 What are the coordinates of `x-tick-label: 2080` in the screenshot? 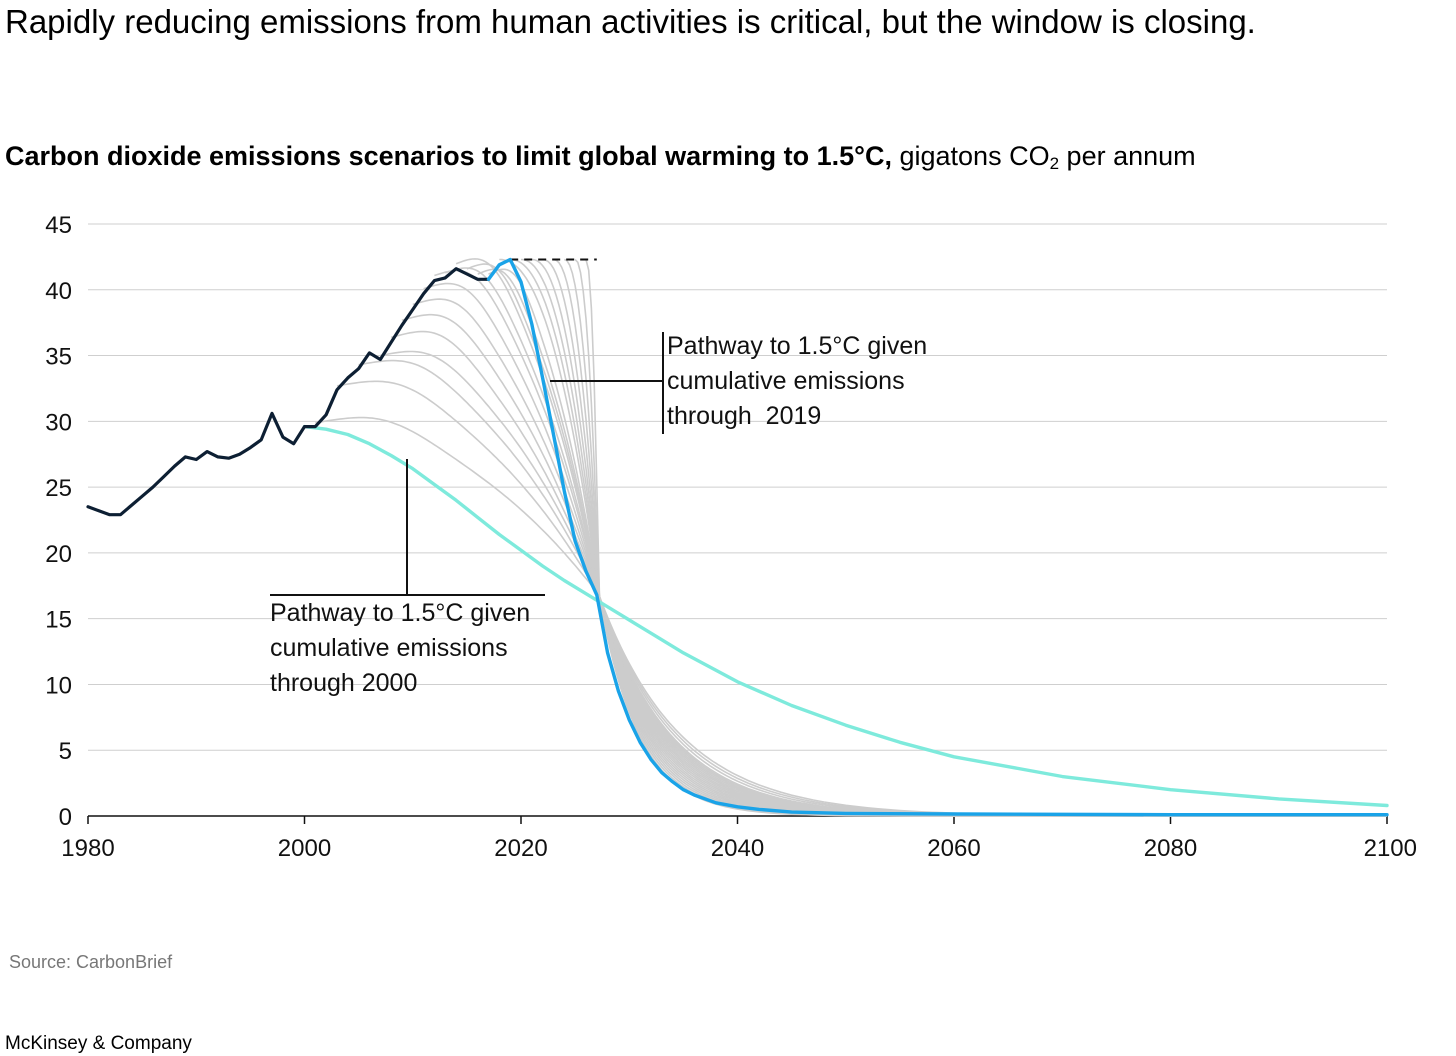 It's located at (1170, 848).